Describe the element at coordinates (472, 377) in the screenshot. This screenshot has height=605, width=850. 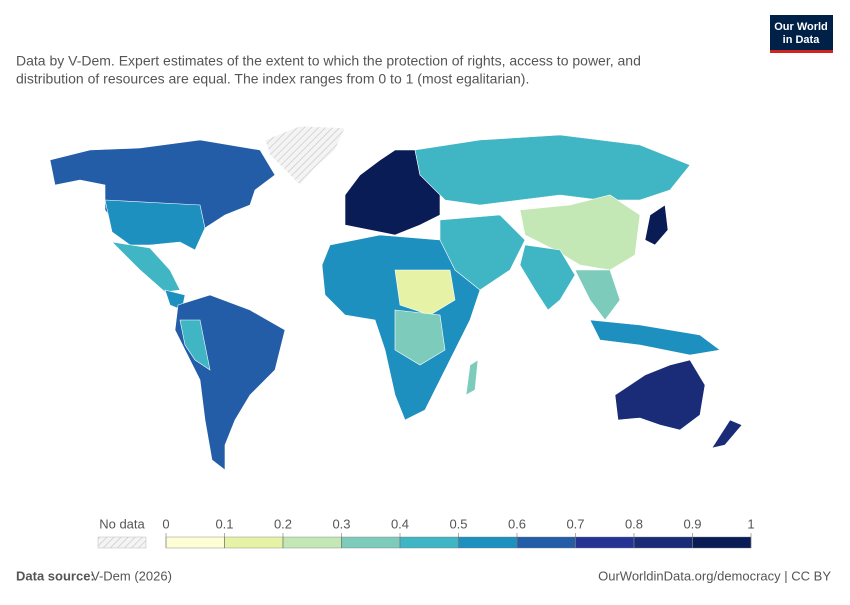
I see `madagascar` at that location.